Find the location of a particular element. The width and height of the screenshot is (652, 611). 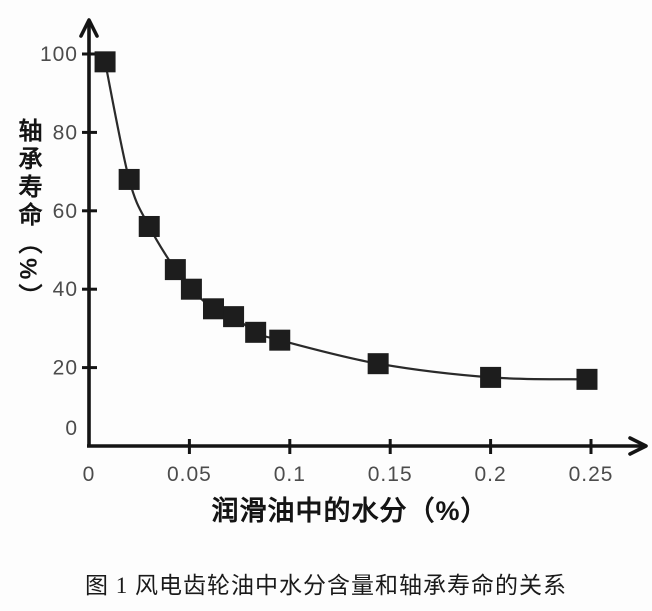

y-tick-label: 40 is located at coordinates (65, 289).